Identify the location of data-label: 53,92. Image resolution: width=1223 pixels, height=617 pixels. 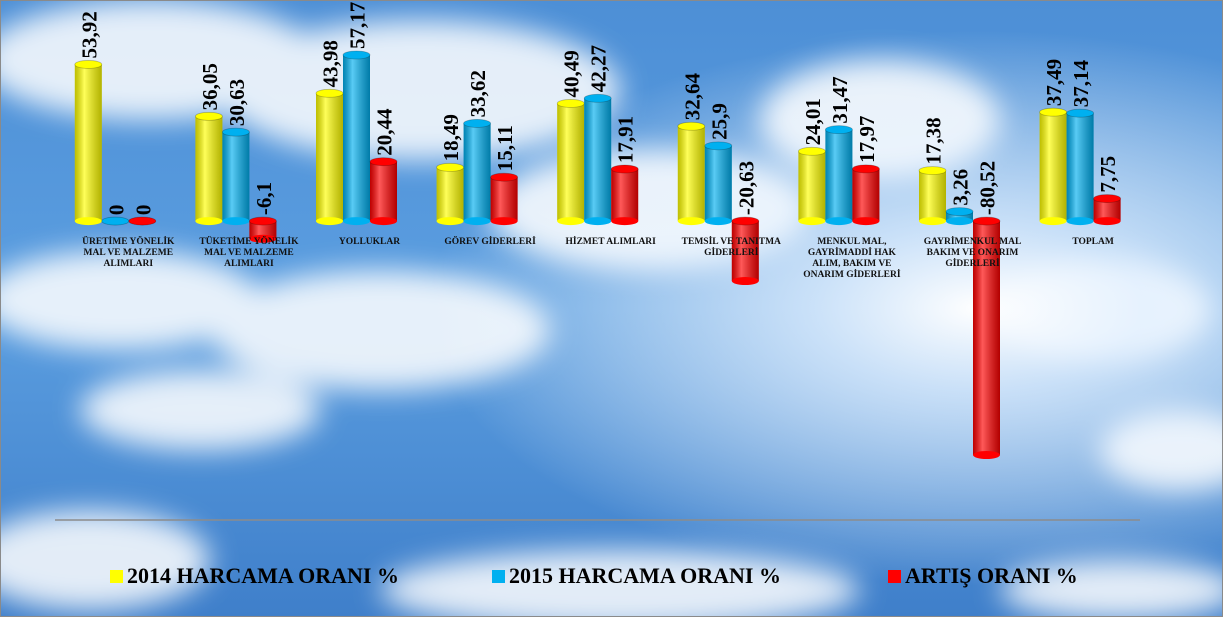
(89, 34).